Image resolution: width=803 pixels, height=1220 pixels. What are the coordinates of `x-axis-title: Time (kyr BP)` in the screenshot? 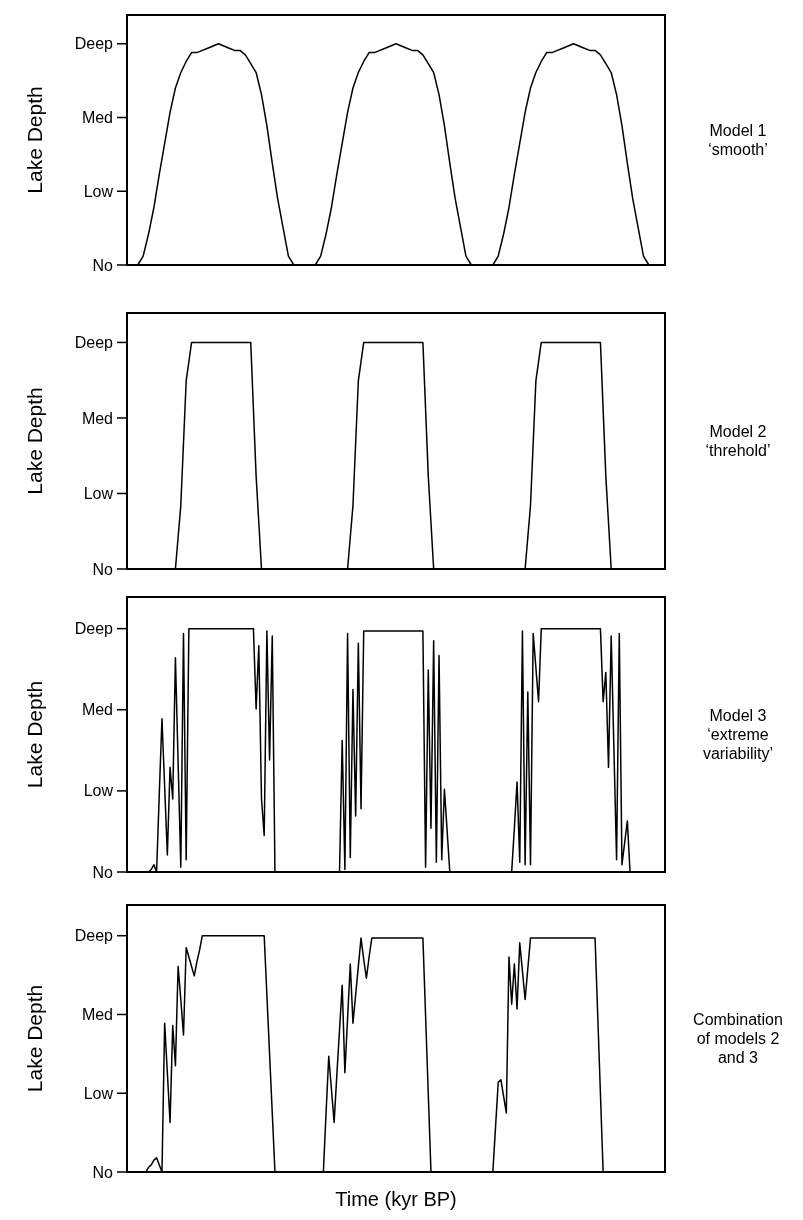 It's located at (396, 1199).